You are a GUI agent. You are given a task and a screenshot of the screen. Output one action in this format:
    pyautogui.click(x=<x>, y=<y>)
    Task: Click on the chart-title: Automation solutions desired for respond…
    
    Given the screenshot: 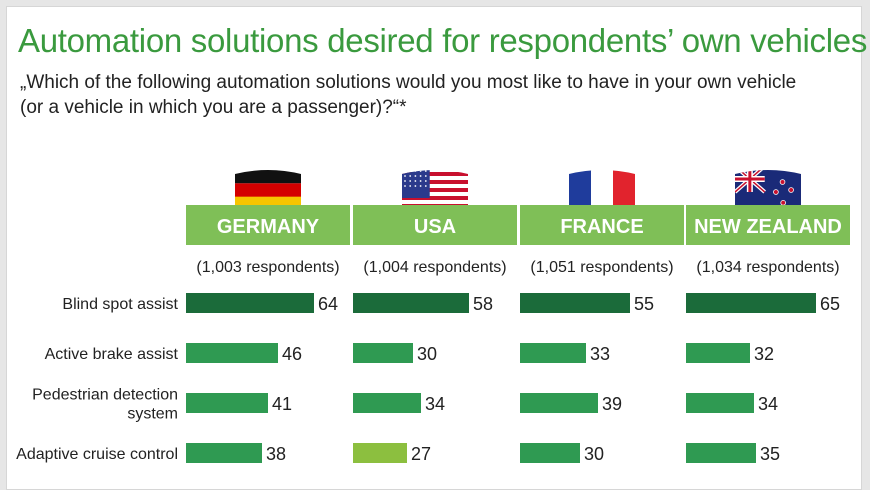 What is the action you would take?
    pyautogui.click(x=443, y=40)
    